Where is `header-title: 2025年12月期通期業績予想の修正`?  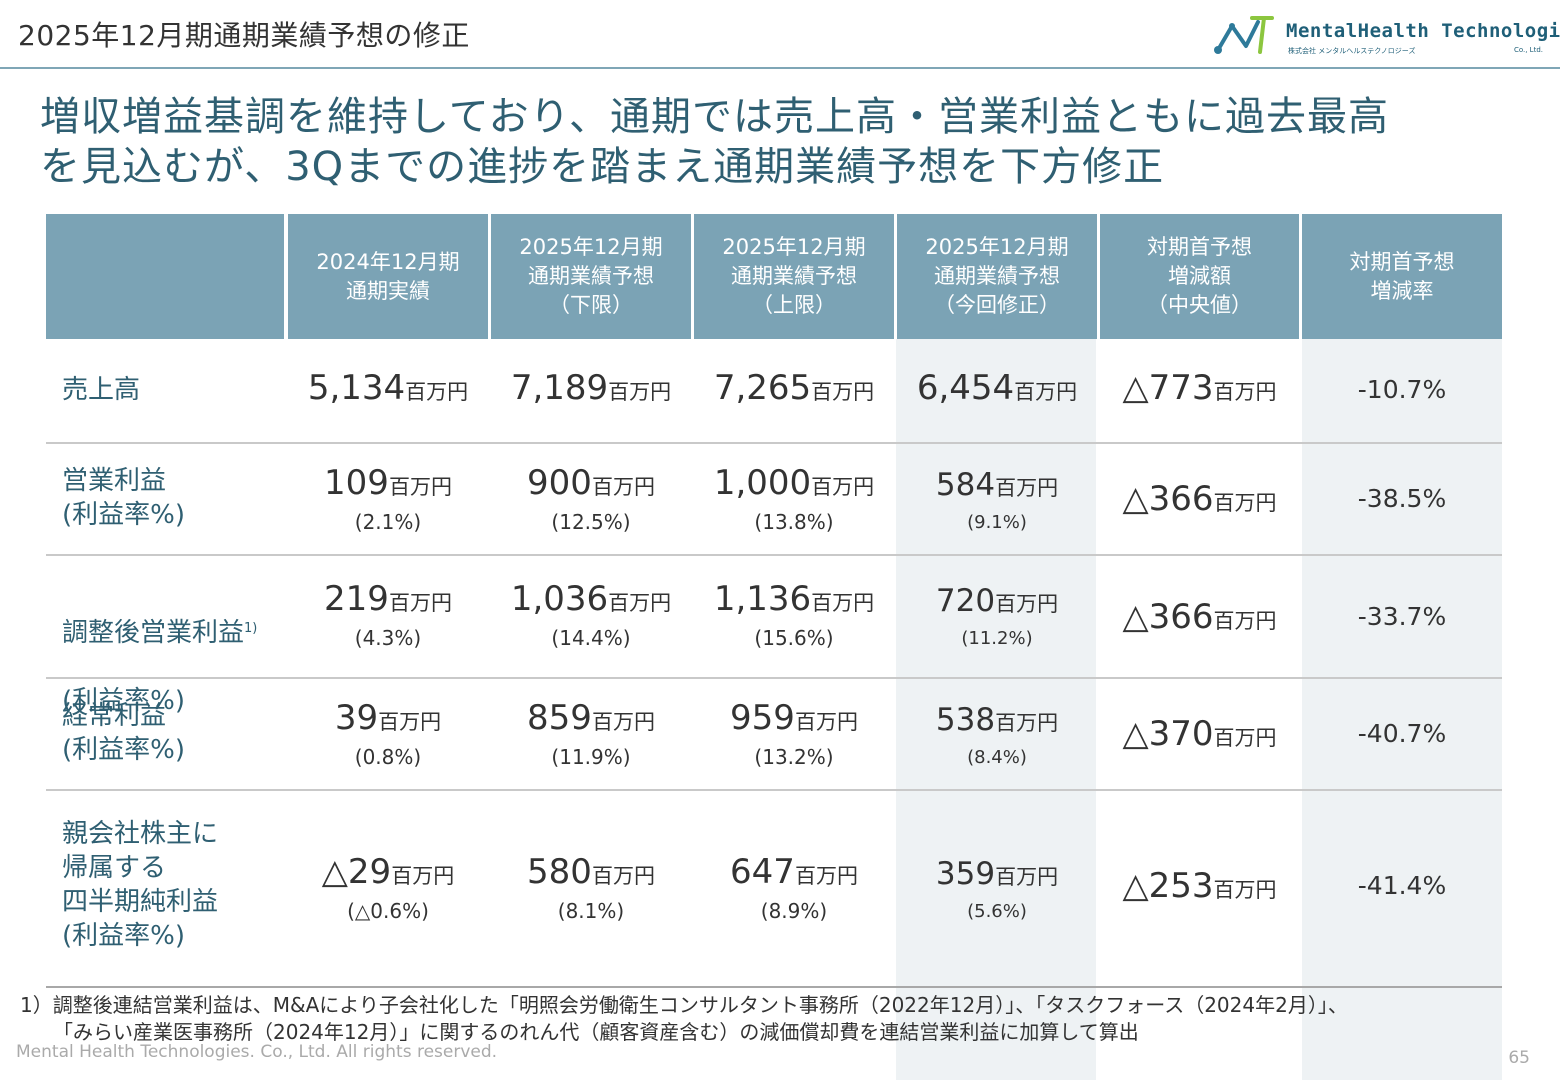 header-title: 2025年12月期通期業績予想の修正 is located at coordinates (244, 35).